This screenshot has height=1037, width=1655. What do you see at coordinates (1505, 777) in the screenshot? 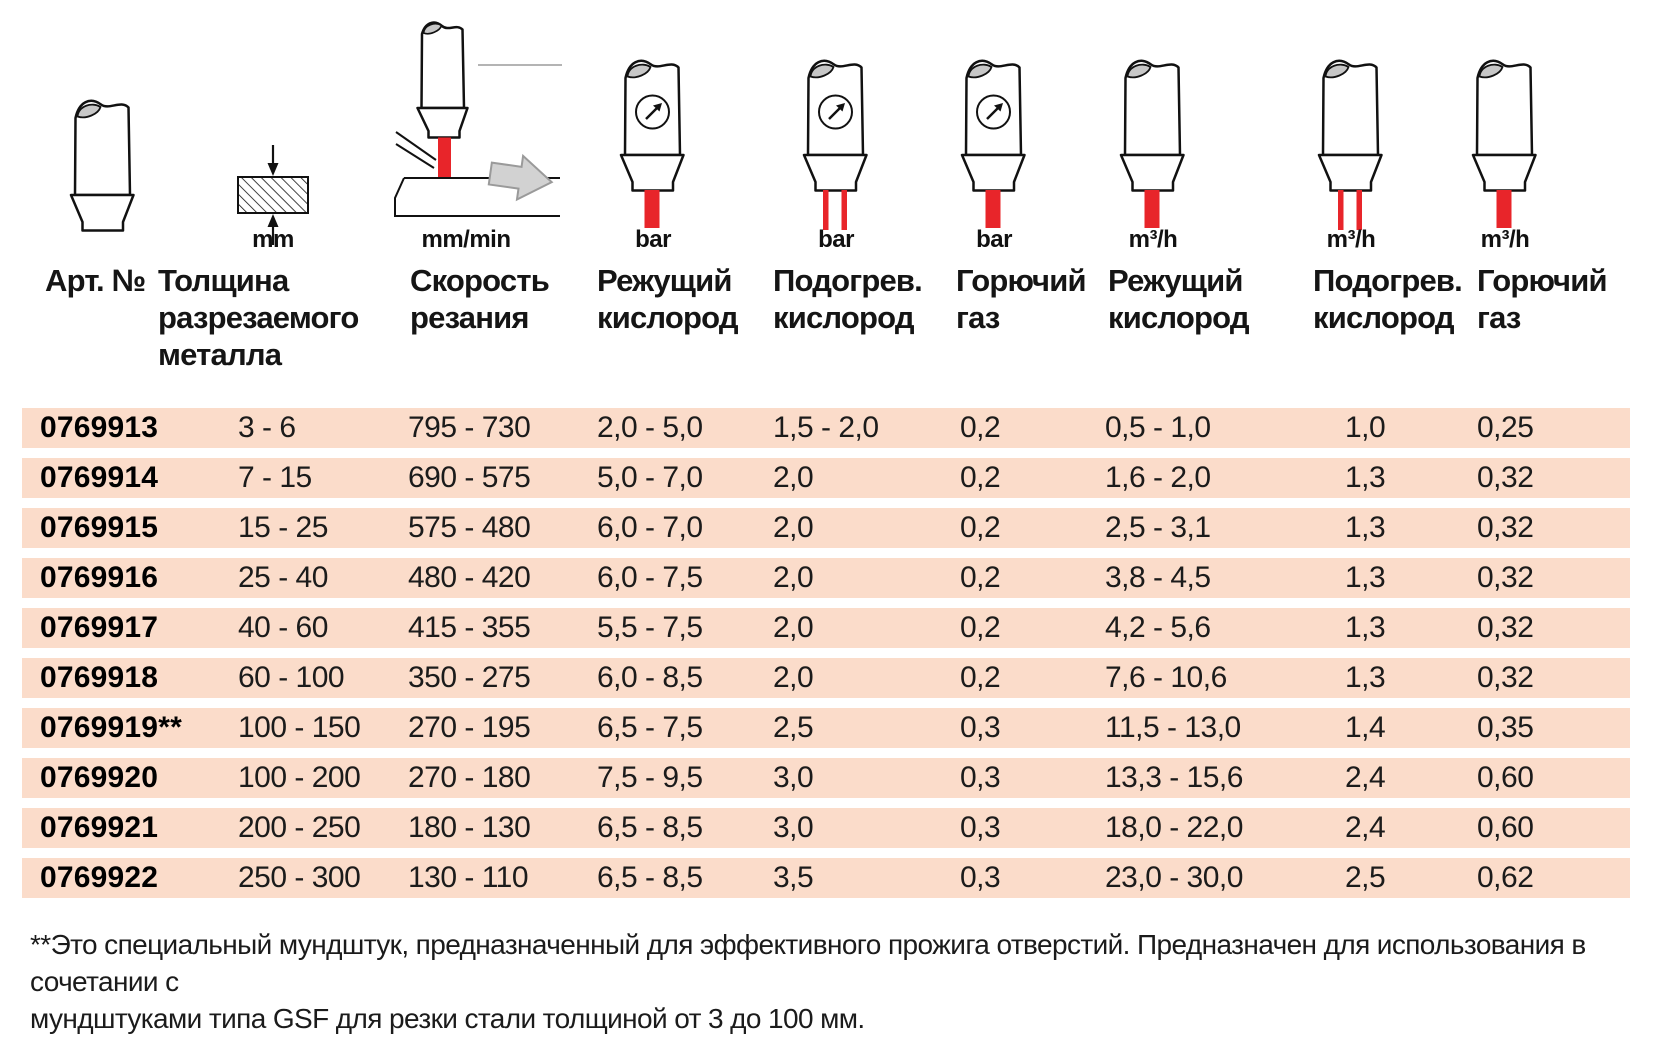
I see `cell-fuel-gas-flow: 0,60` at bounding box center [1505, 777].